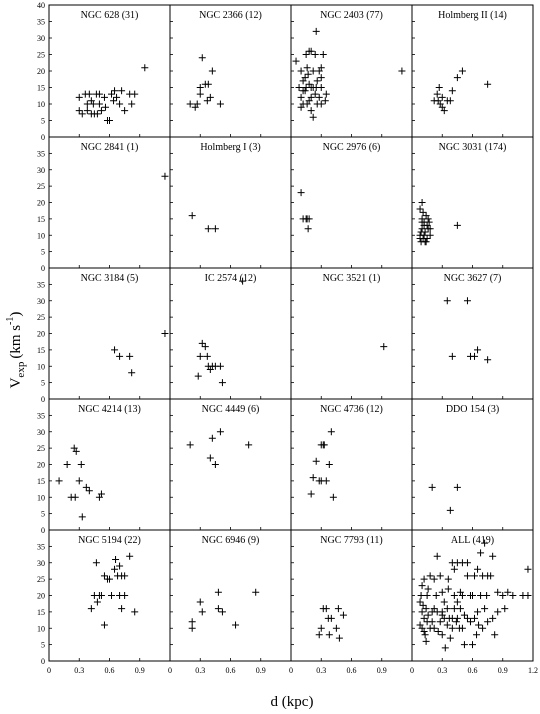  Describe the element at coordinates (351, 71) in the screenshot. I see `panel: NGC 2403 (77)` at that location.